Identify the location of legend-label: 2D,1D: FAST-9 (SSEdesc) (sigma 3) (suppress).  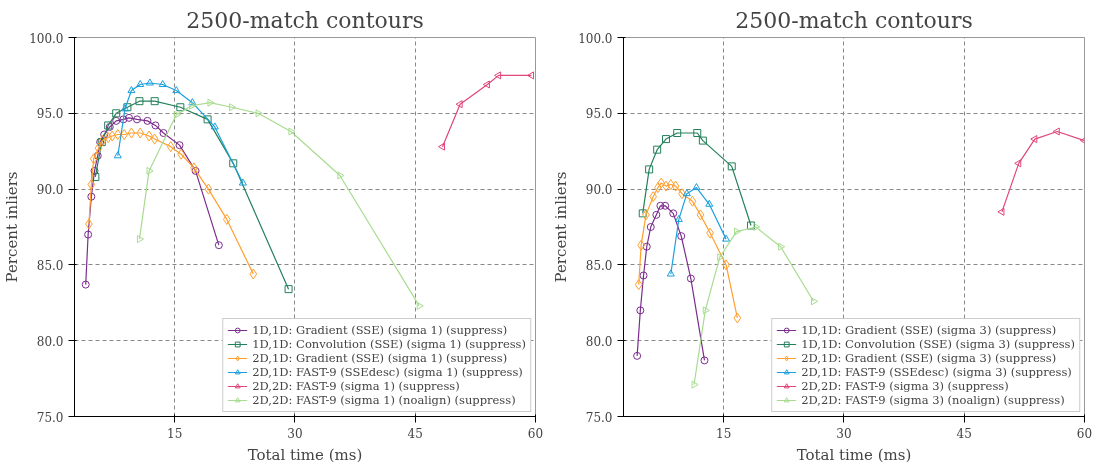
(936, 372).